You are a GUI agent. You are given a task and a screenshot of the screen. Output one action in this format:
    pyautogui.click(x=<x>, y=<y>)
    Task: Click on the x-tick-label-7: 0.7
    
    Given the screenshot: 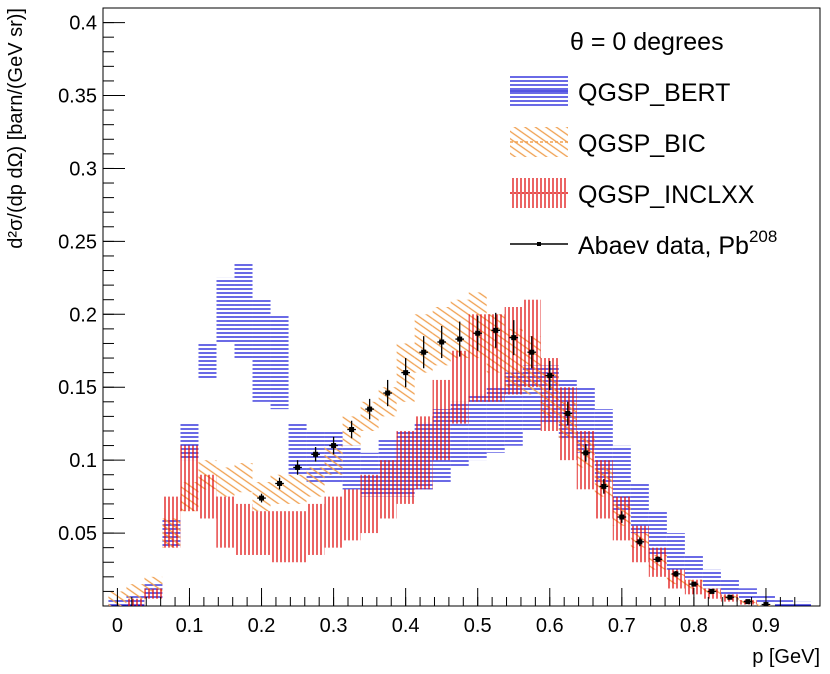 What is the action you would take?
    pyautogui.click(x=622, y=626)
    